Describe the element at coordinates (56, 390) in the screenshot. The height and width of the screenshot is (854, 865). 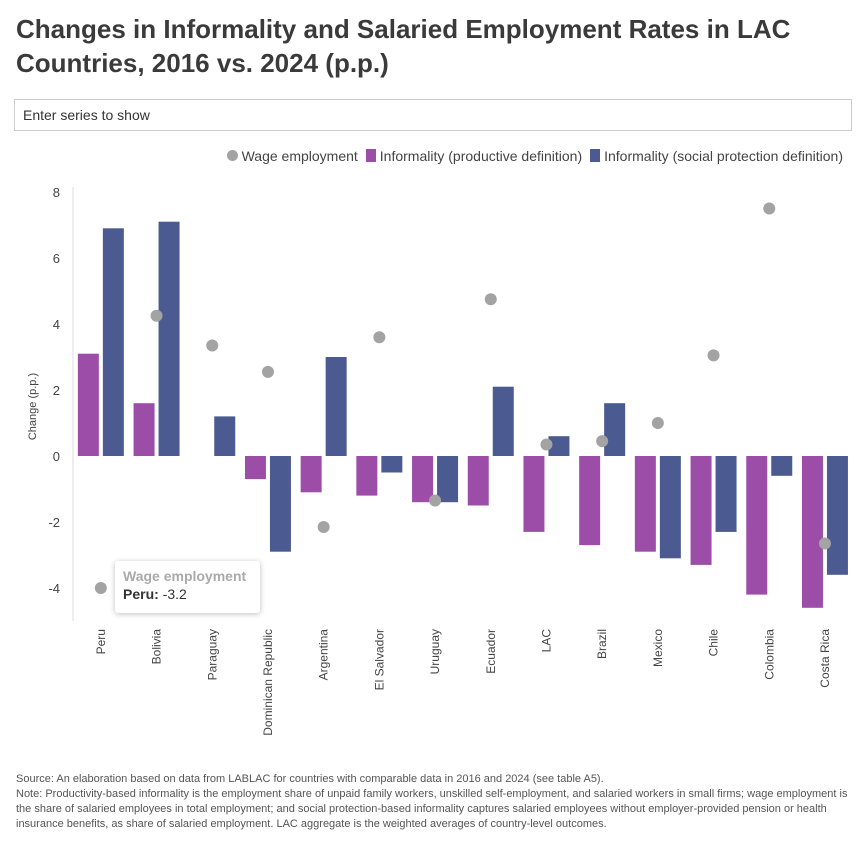
I see `y-tick-label: 2` at that location.